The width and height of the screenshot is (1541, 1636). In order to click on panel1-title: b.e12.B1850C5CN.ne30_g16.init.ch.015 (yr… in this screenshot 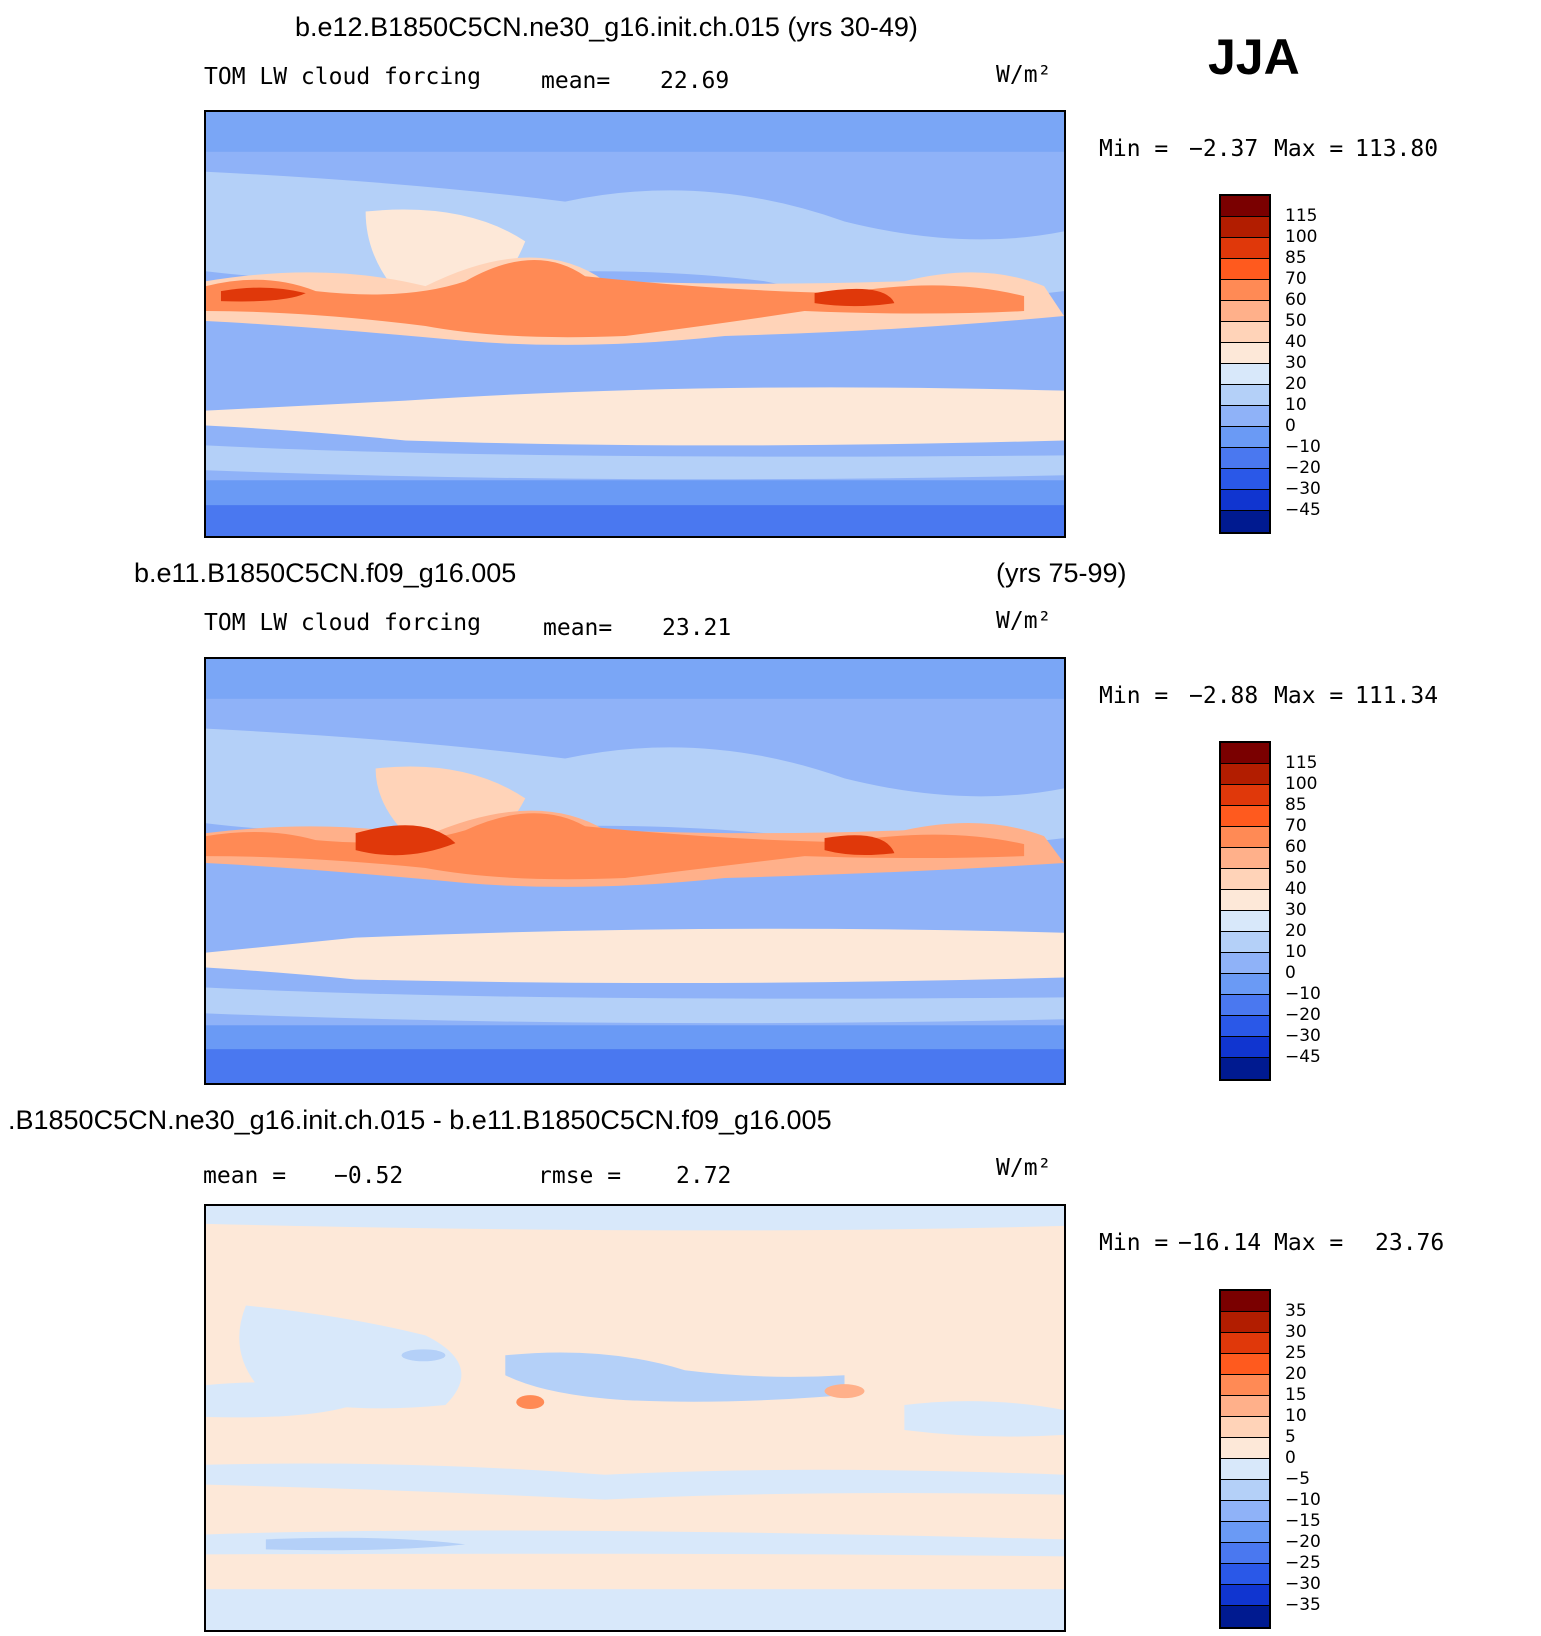, I will do `click(606, 27)`.